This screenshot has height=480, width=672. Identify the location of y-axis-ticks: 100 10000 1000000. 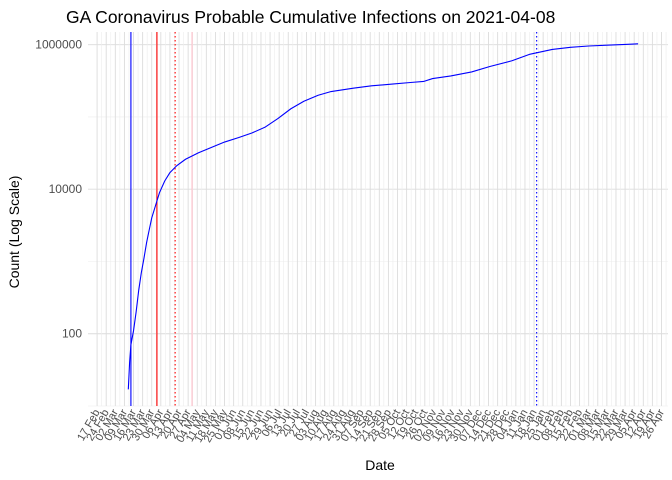
(58, 189).